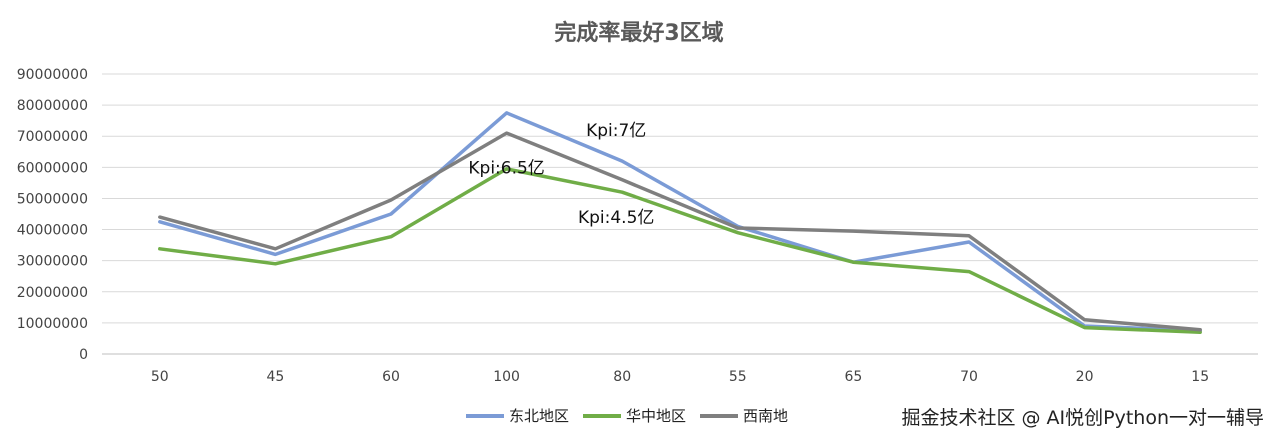 The height and width of the screenshot is (446, 1280). What do you see at coordinates (160, 377) in the screenshot?
I see `x-tick-label: 50` at bounding box center [160, 377].